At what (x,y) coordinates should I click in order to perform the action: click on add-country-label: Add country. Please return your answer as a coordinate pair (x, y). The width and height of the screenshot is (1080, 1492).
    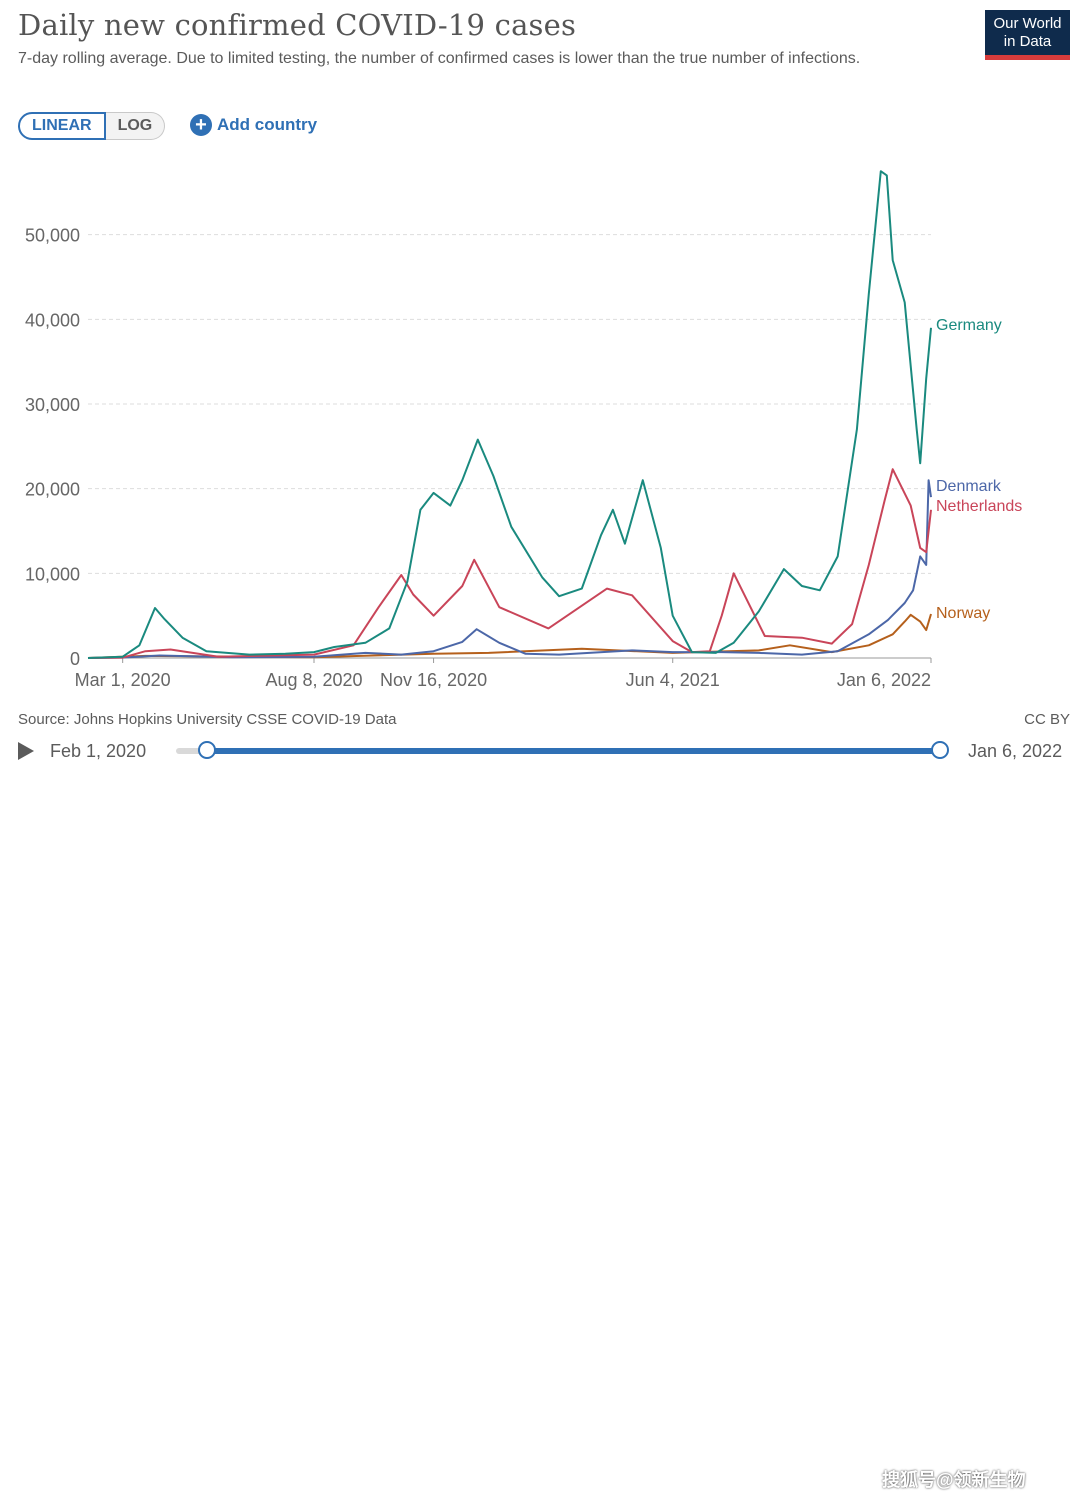
    Looking at the image, I should click on (267, 124).